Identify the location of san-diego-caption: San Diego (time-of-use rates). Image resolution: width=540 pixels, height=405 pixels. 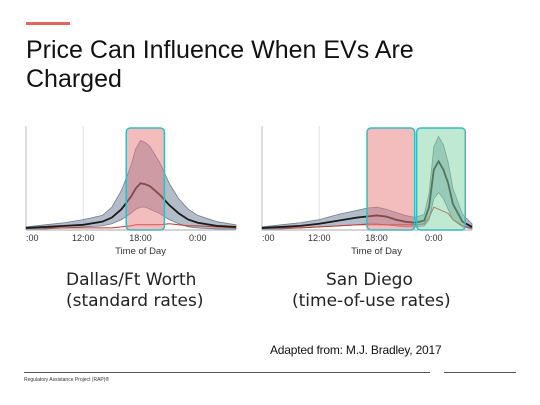
(371, 291).